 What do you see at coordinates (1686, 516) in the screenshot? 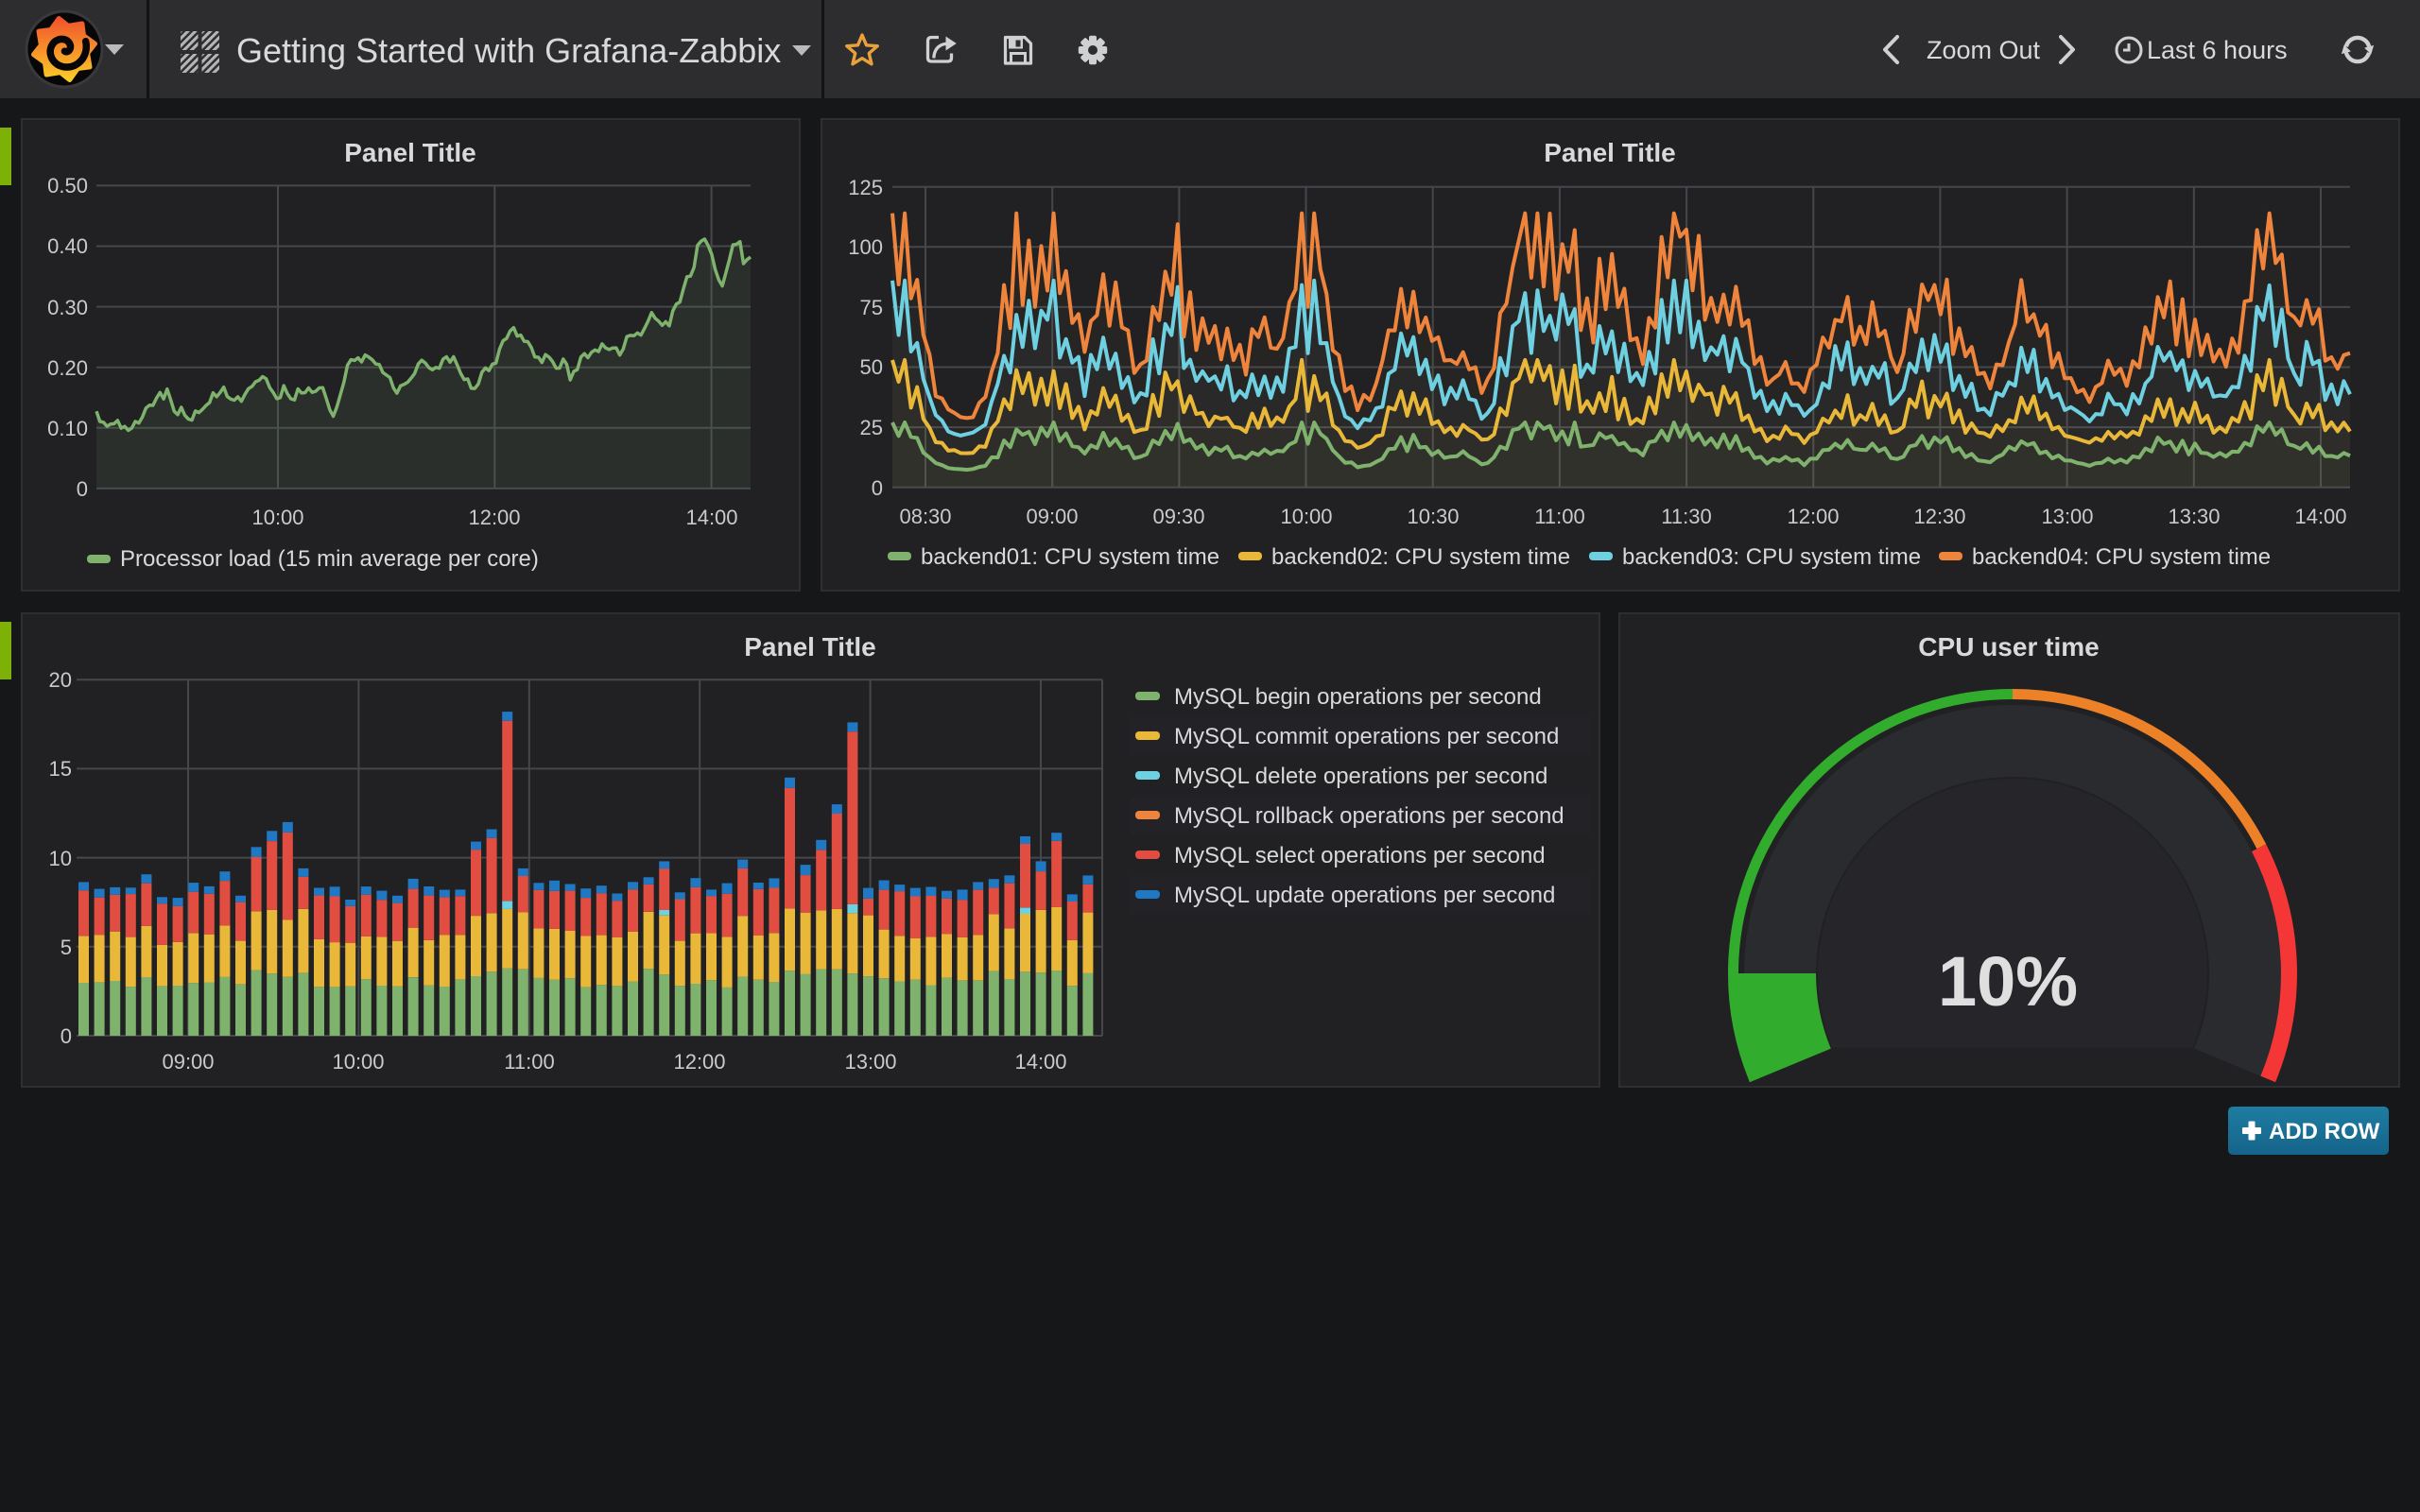
I see `svg-text: 11:30` at bounding box center [1686, 516].